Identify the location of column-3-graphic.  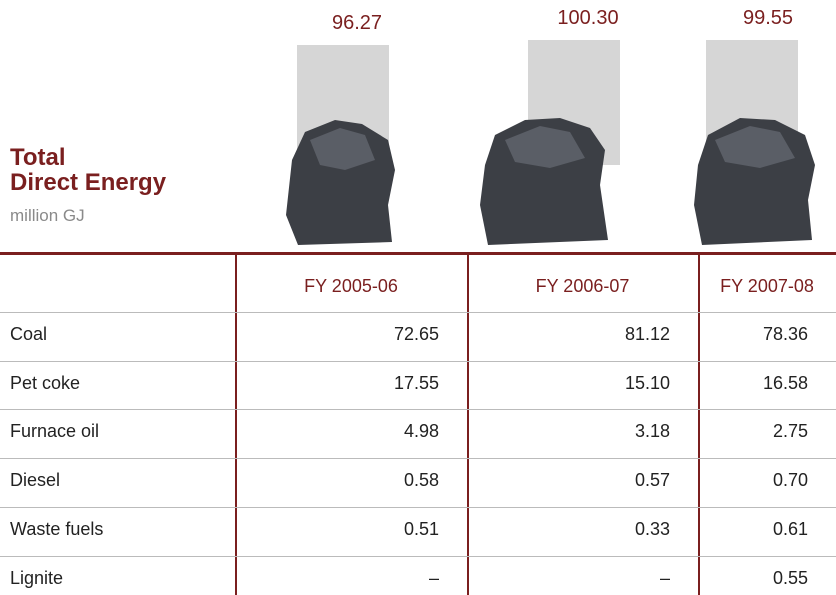
(754, 142).